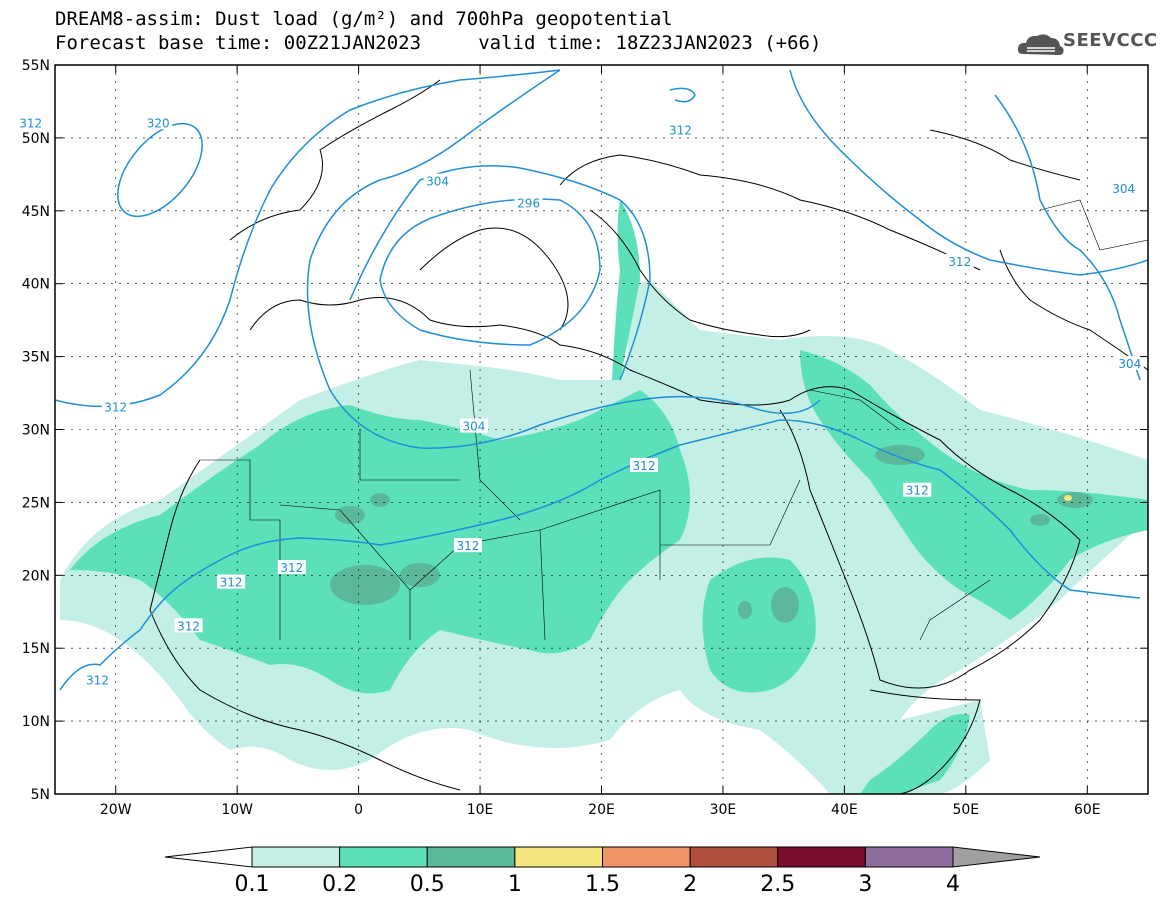 The image size is (1165, 907). What do you see at coordinates (953, 884) in the screenshot?
I see `colorbar-label: 4` at bounding box center [953, 884].